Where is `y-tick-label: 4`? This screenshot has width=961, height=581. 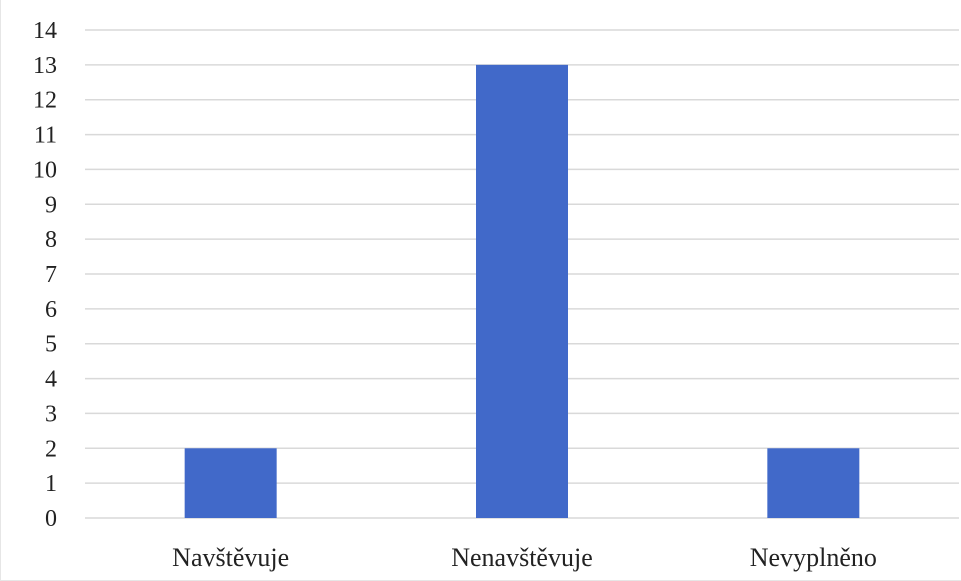
y-tick-label: 4 is located at coordinates (51, 380).